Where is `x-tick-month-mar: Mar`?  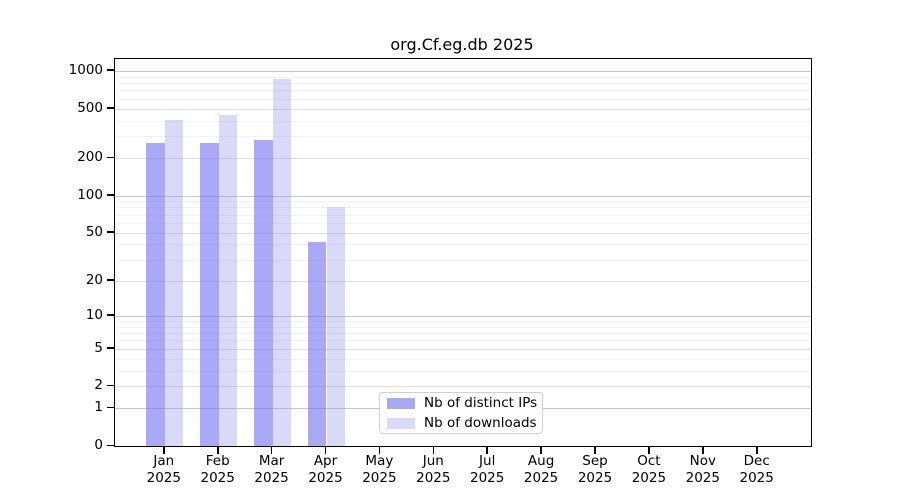 x-tick-month-mar: Mar is located at coordinates (271, 461).